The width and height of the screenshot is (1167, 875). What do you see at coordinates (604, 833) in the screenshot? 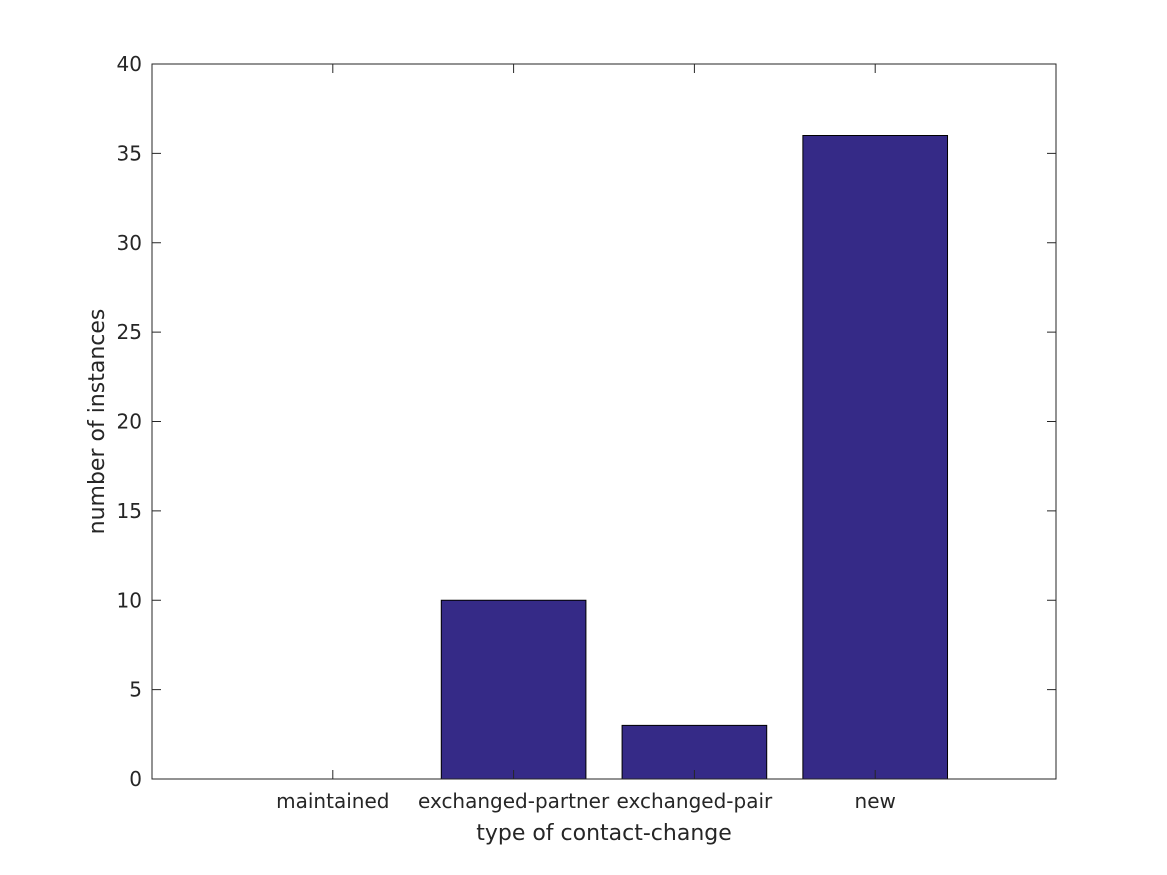
I see `x-axis-title: type of contact-change` at bounding box center [604, 833].